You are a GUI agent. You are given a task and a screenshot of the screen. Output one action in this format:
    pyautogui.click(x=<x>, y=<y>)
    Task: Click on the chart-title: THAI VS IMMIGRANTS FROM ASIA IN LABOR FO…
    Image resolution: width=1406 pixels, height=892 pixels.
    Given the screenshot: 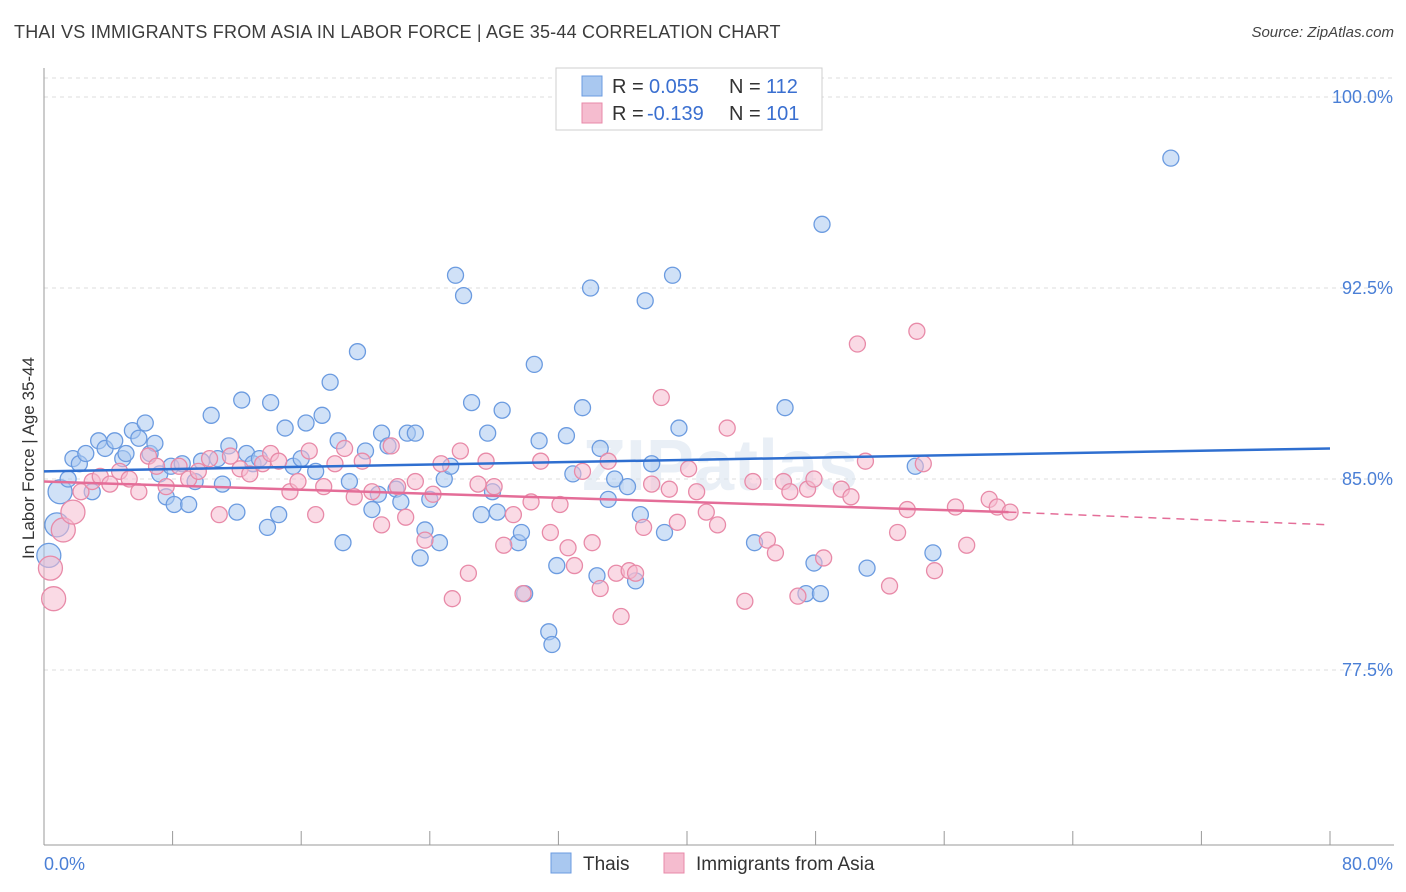 What is the action you would take?
    pyautogui.click(x=397, y=32)
    